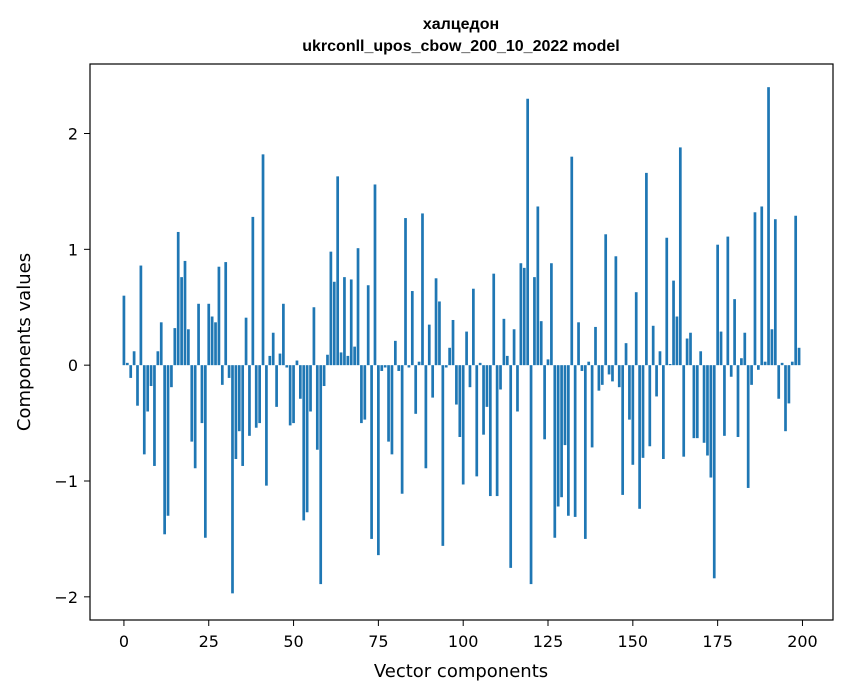 The image size is (847, 700). What do you see at coordinates (66, 481) in the screenshot?
I see `y-tick-label: −1` at bounding box center [66, 481].